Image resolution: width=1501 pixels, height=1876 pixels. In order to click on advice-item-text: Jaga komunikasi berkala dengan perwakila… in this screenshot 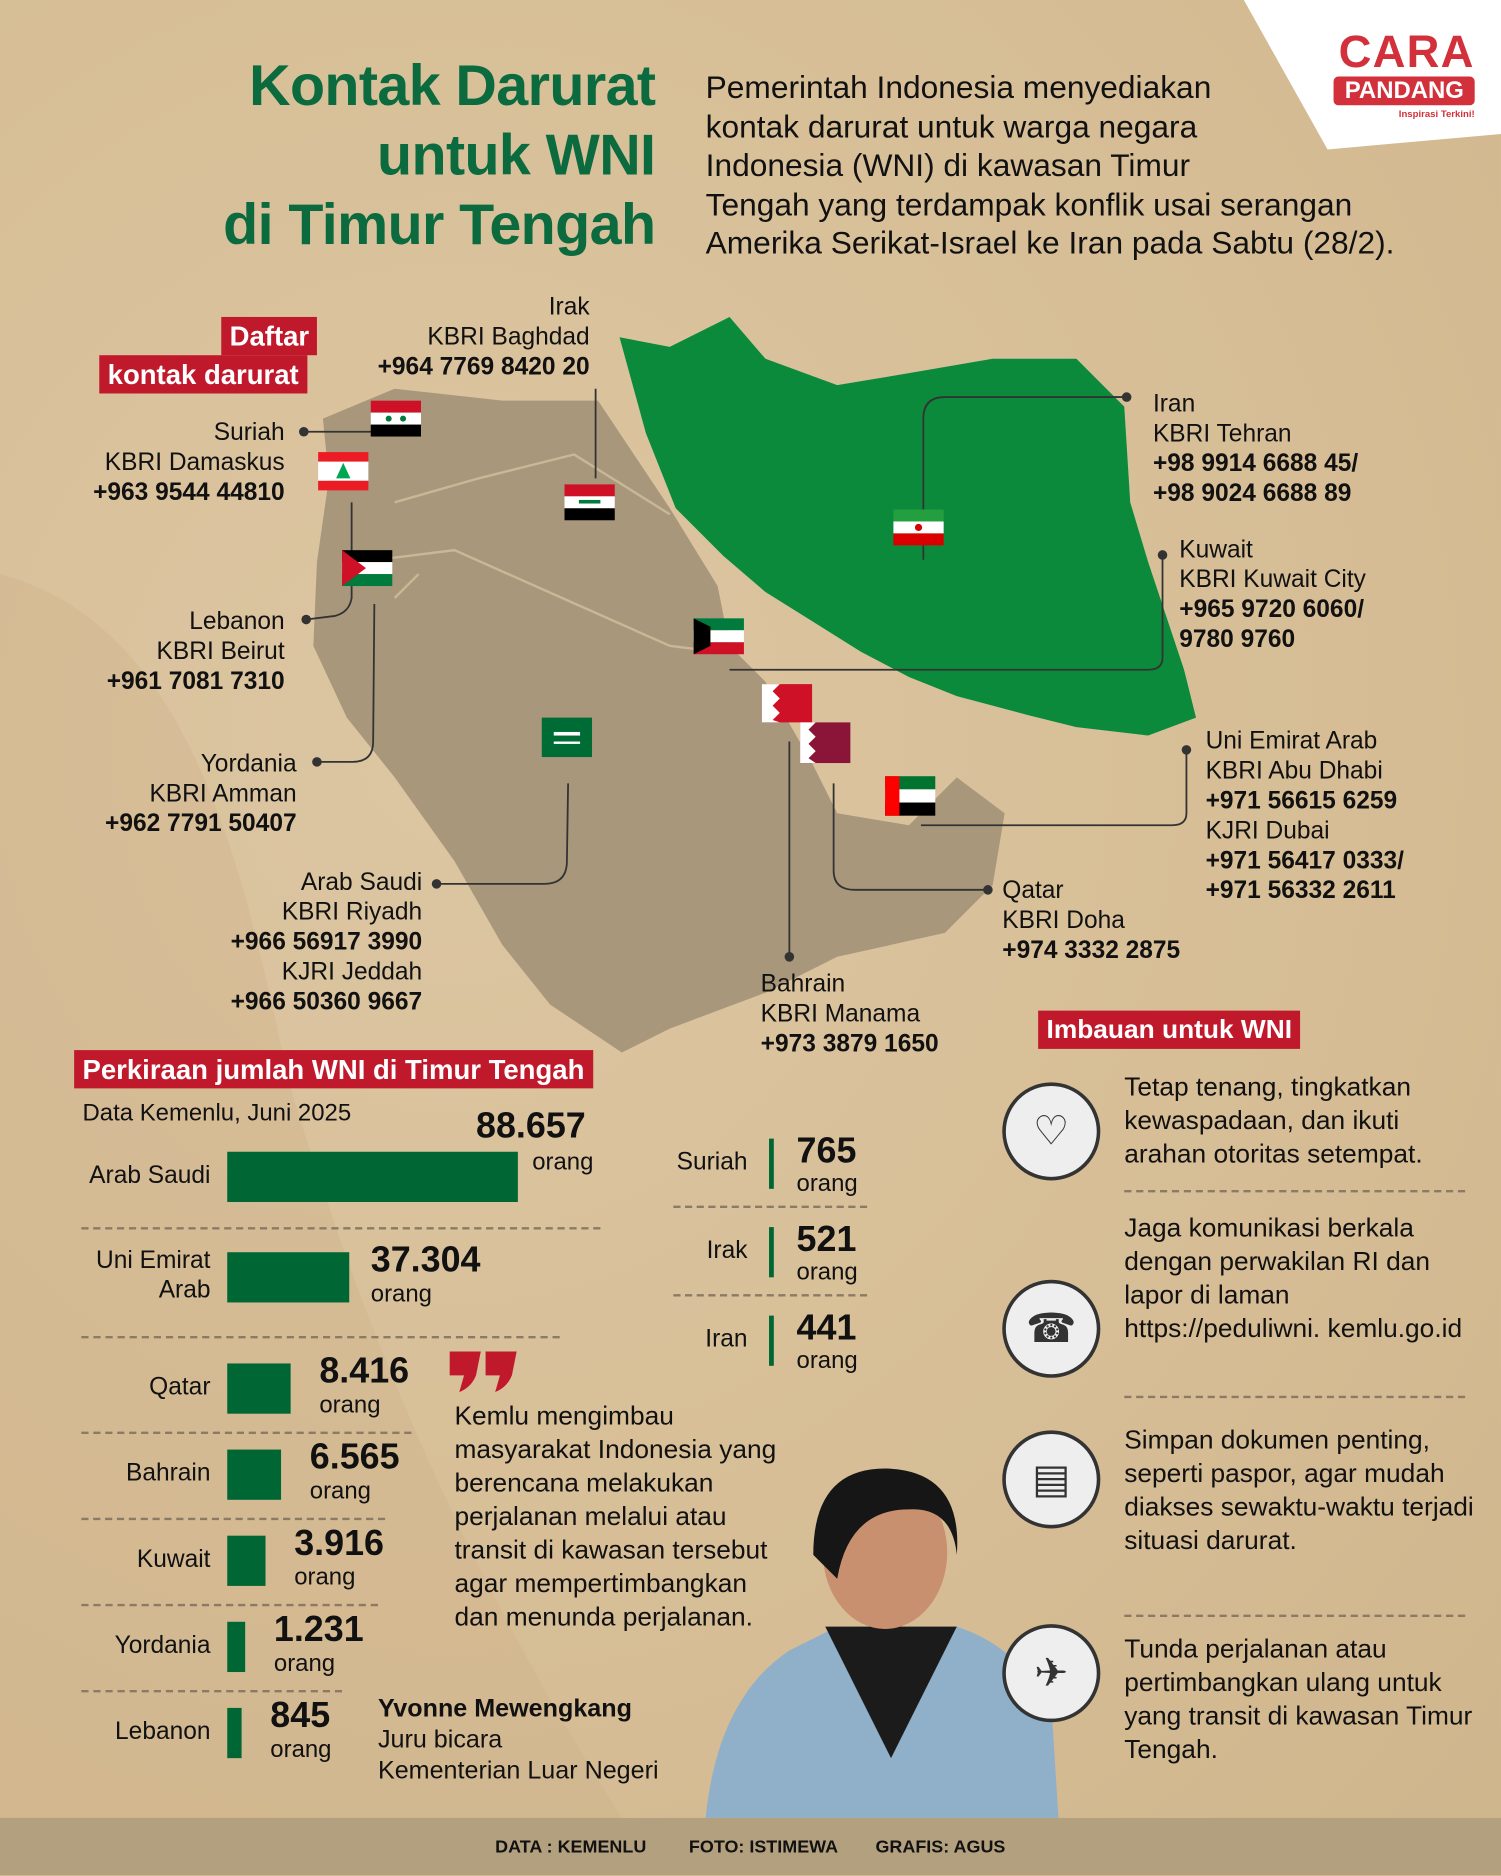, I will do `click(1293, 1278)`.